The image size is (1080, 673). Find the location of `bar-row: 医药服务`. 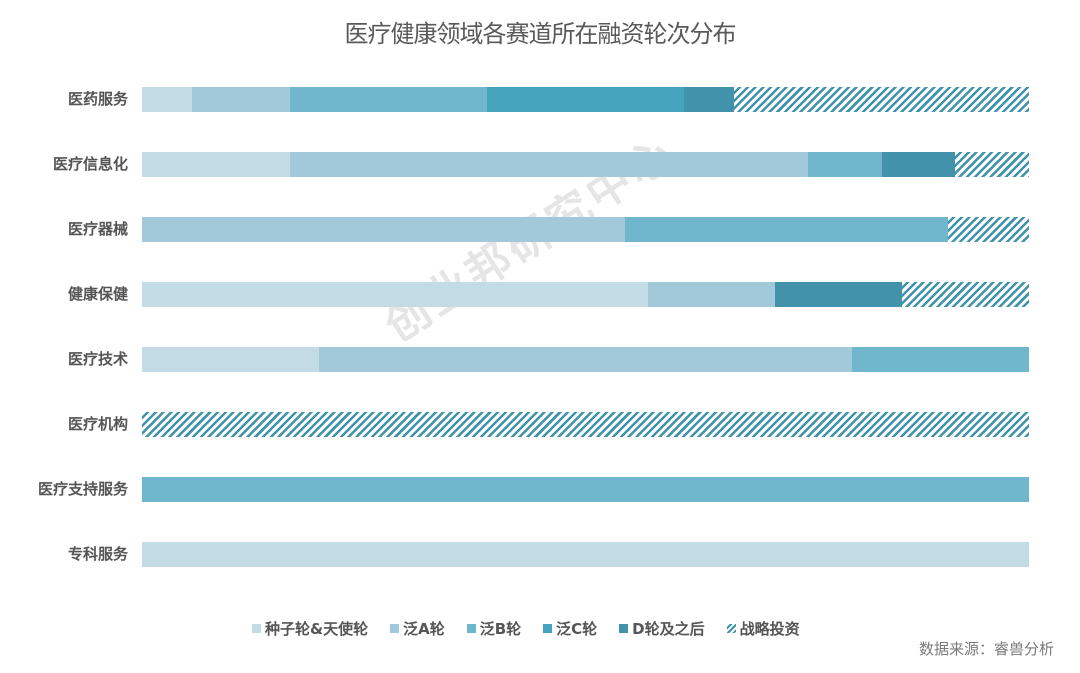

bar-row: 医药服务 is located at coordinates (540, 99).